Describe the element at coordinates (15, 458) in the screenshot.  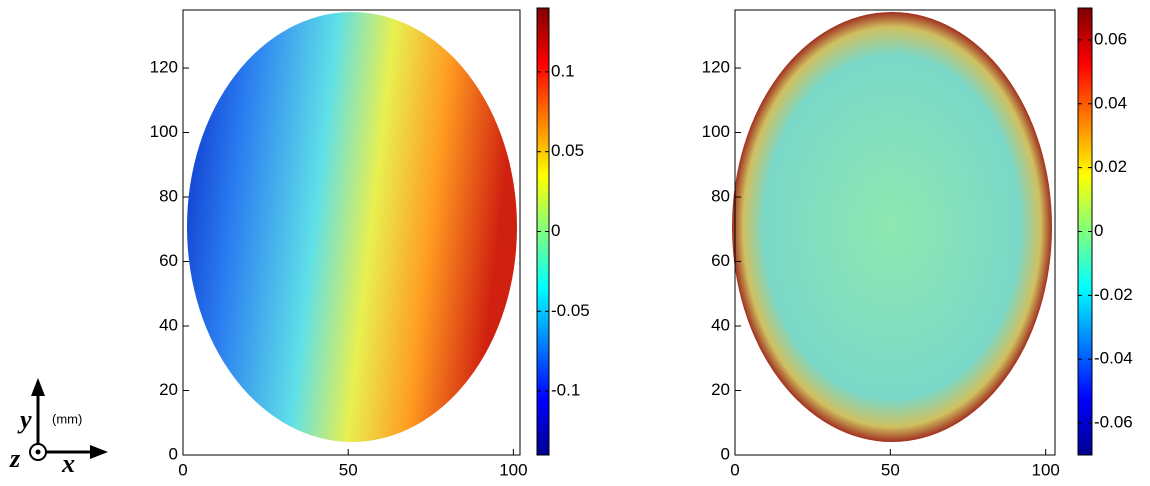
I see `z-label: z` at that location.